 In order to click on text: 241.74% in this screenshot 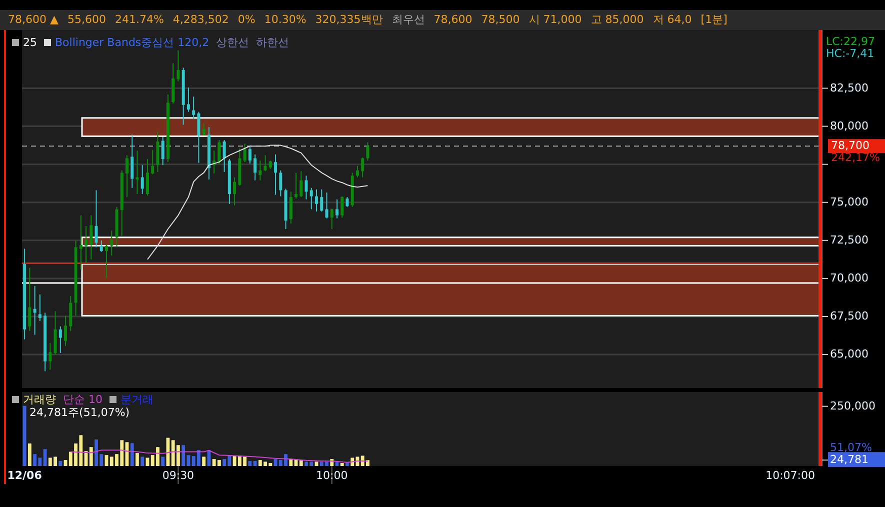, I will do `click(139, 19)`.